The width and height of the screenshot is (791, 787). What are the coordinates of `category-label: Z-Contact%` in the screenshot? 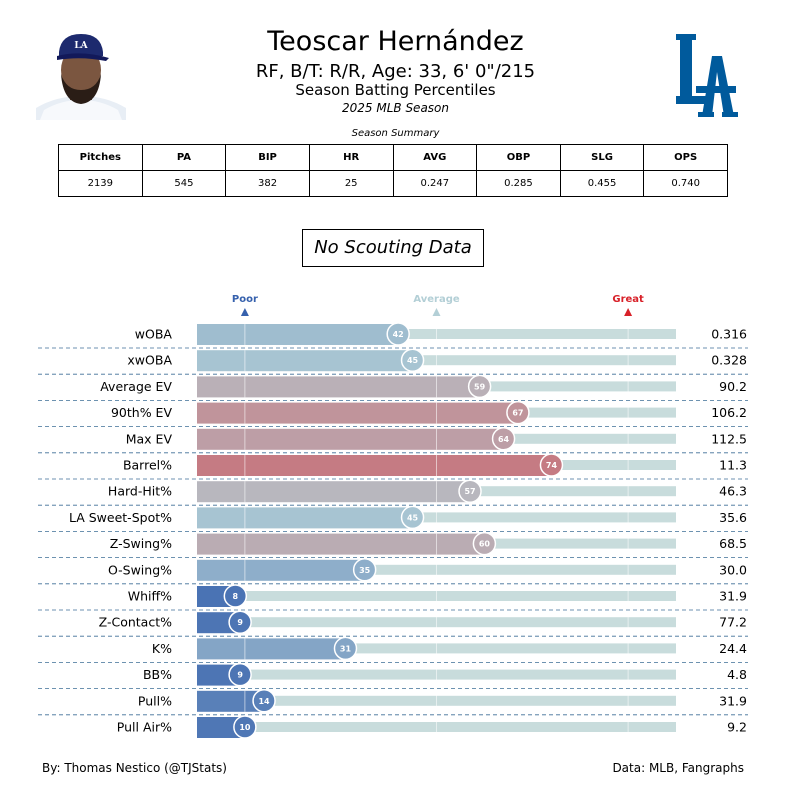 It's located at (135, 622).